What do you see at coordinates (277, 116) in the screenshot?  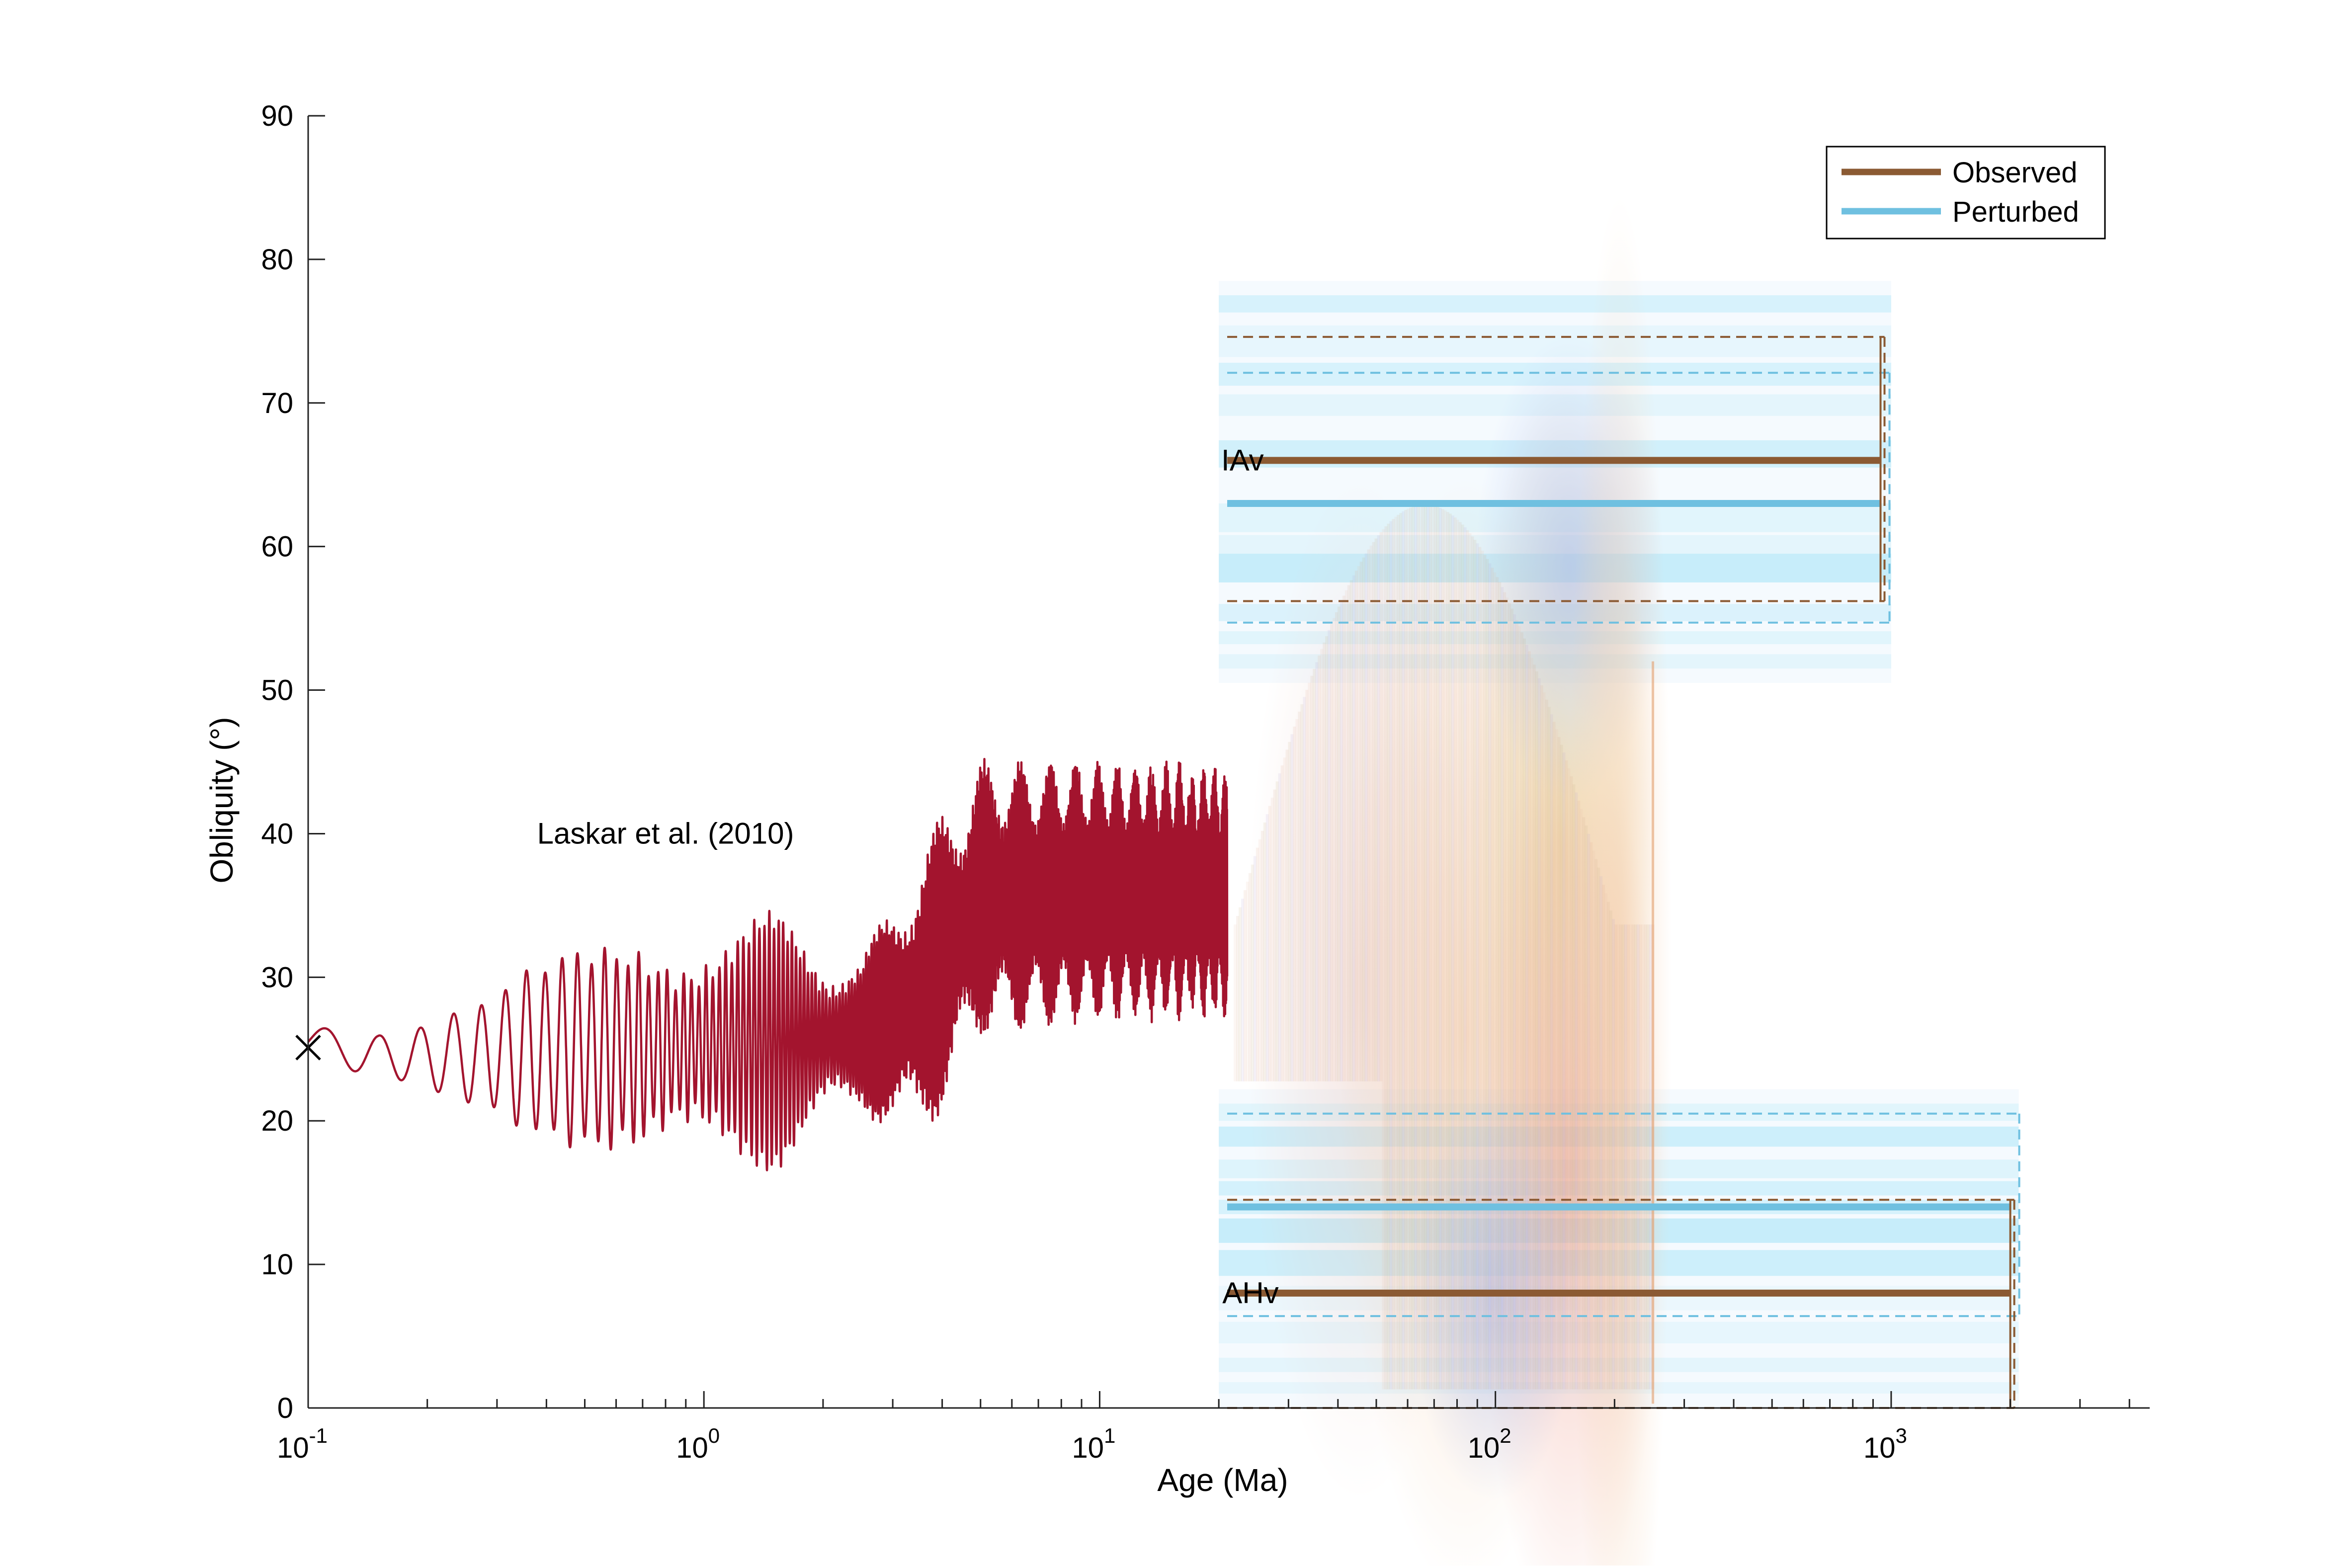 I see `y-tick-label: 90` at bounding box center [277, 116].